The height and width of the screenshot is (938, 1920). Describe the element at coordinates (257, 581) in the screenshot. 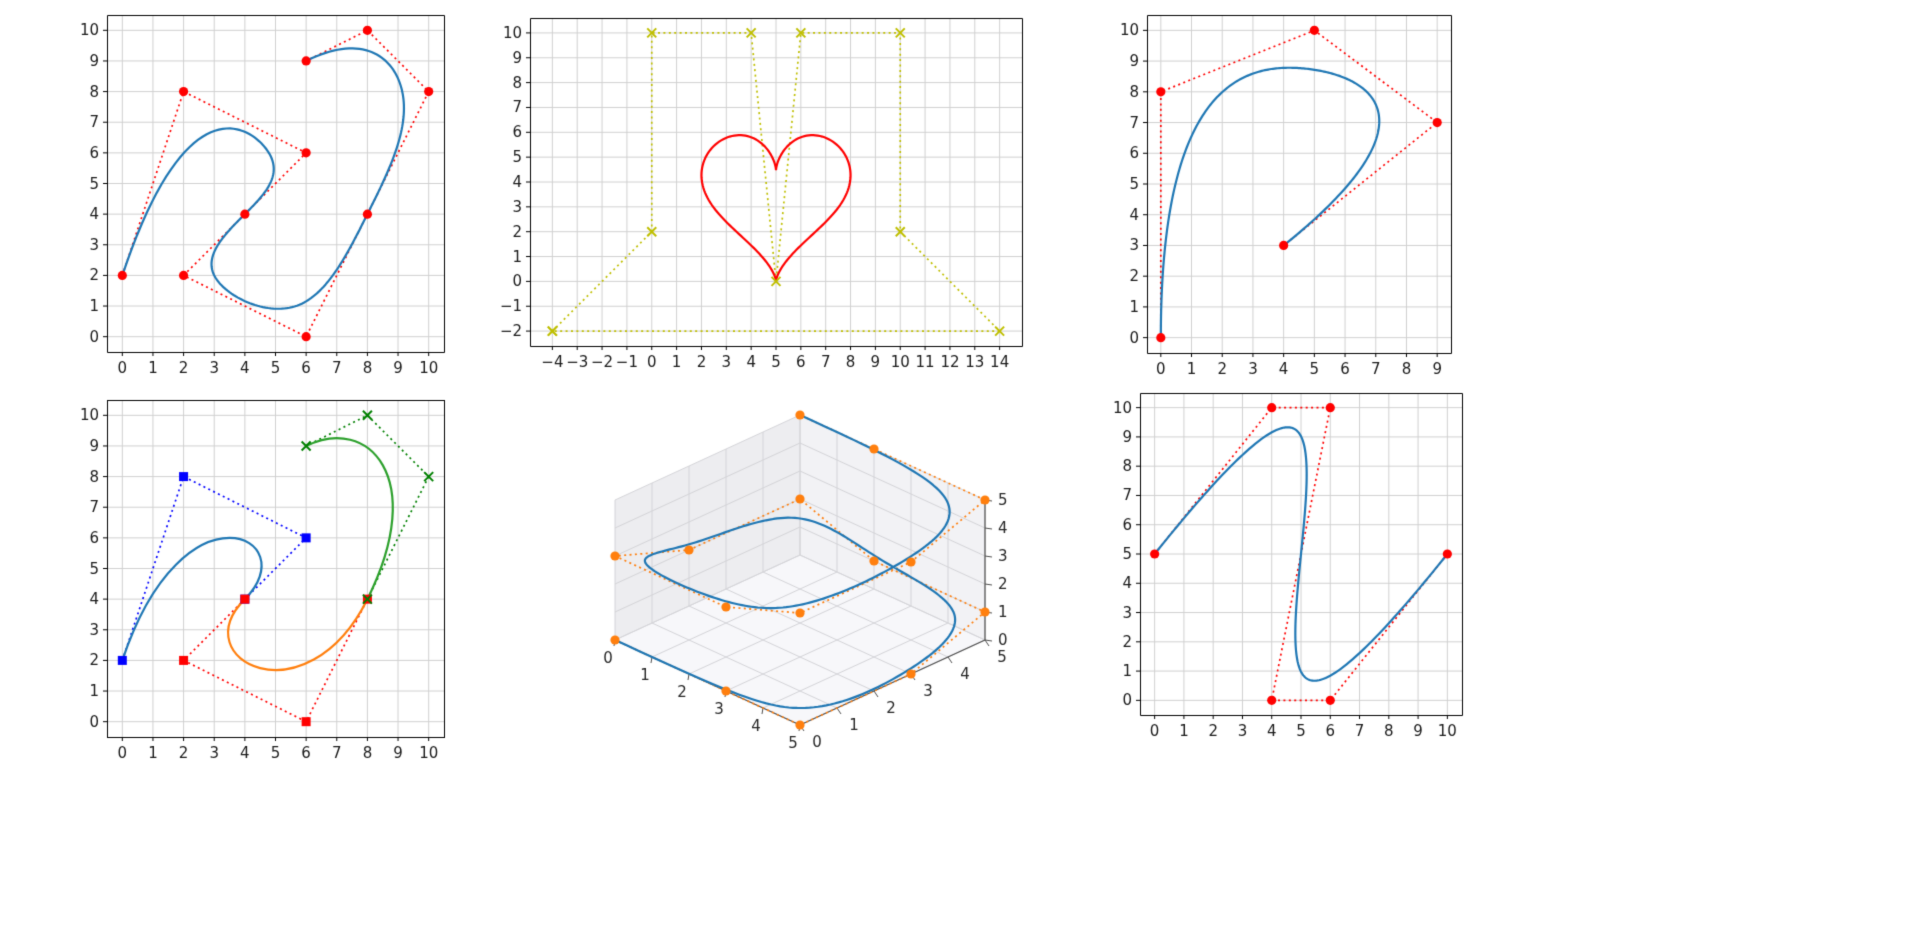

I see `subplot-bottom-left-bezier-chart` at that location.